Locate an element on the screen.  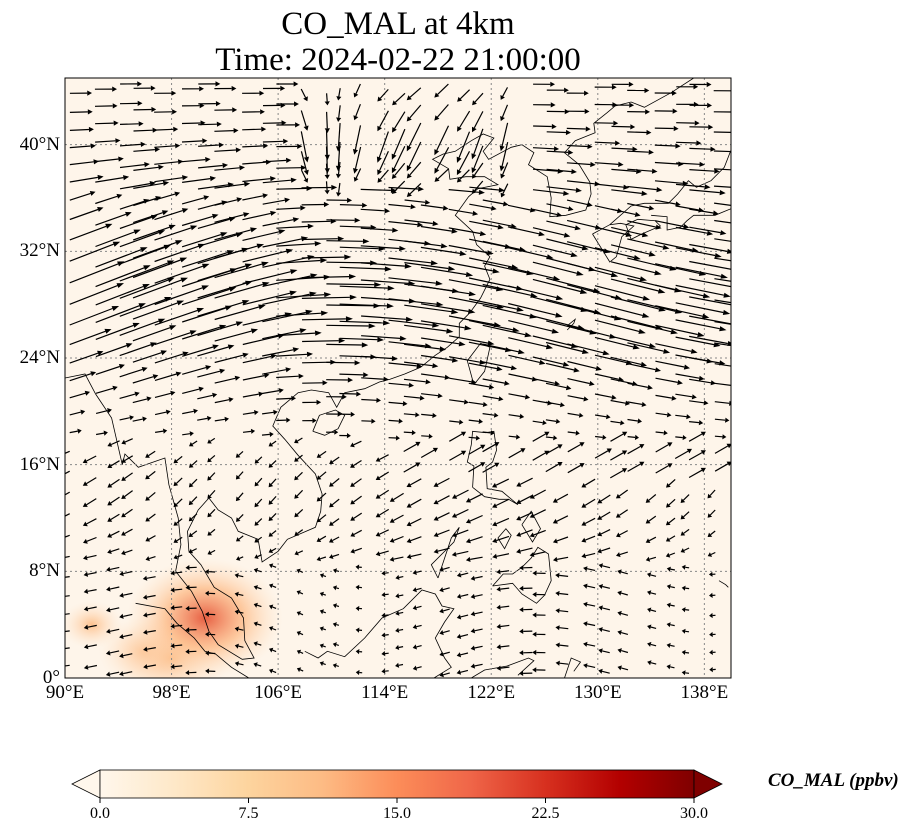
colorbar-tick-label: 15.0 is located at coordinates (397, 813).